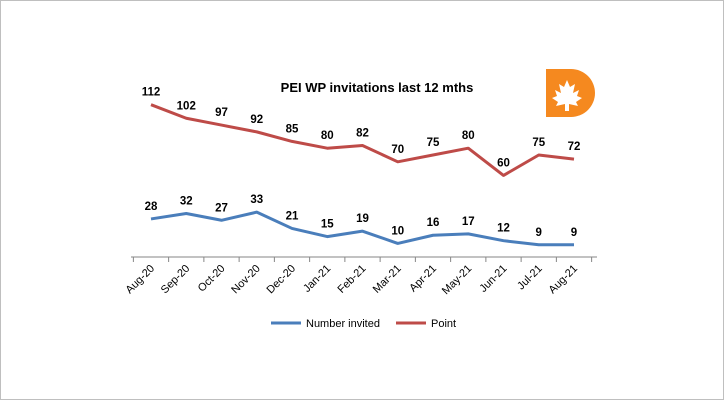 The height and width of the screenshot is (400, 724). What do you see at coordinates (282, 280) in the screenshot?
I see `x-tick-label: Dec-20` at bounding box center [282, 280].